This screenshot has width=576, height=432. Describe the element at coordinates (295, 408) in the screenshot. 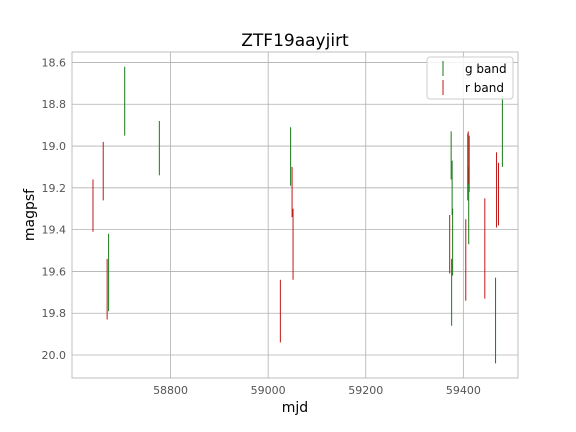

I see `x-axis-label: mjd` at that location.